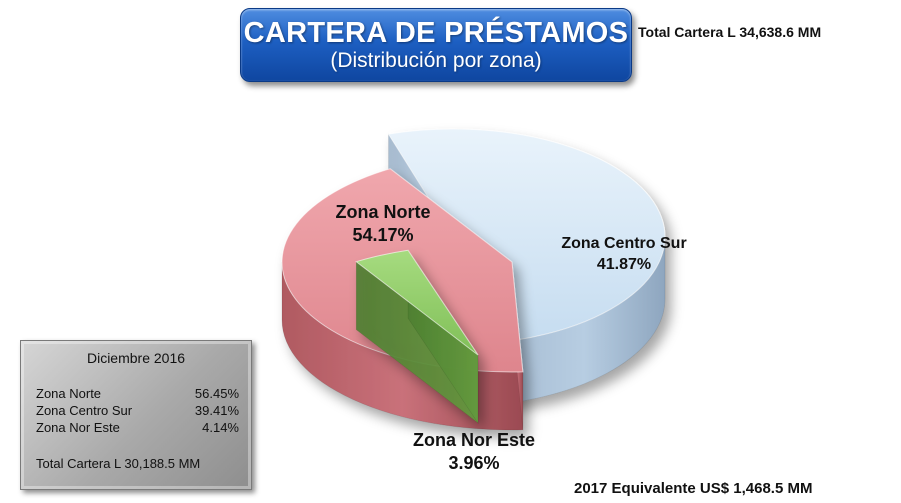  Describe the element at coordinates (693, 488) in the screenshot. I see `equivalente-usd-label: 2017 Equivalente US$ 1,468.5 MM` at that location.